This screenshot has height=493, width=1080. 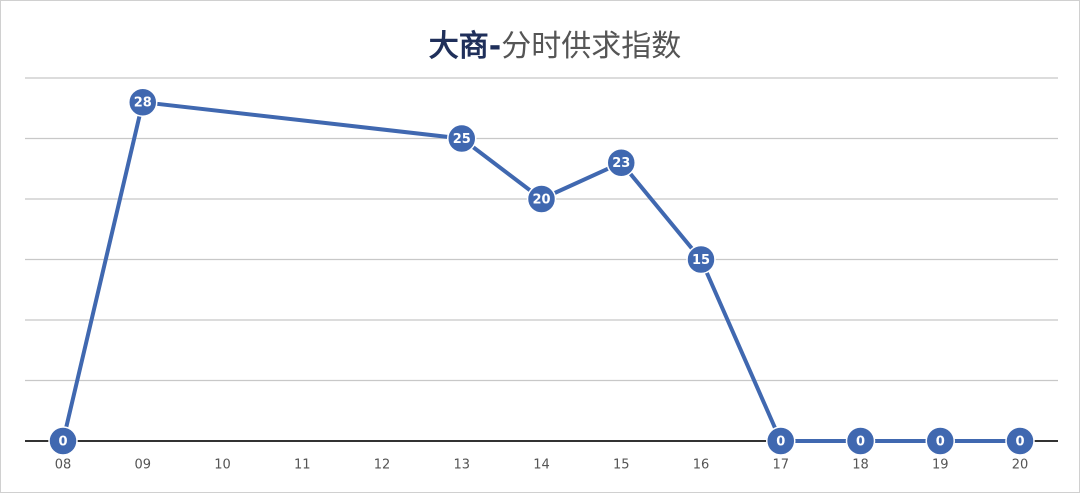 What do you see at coordinates (621, 465) in the screenshot?
I see `x-tick-label: 15` at bounding box center [621, 465].